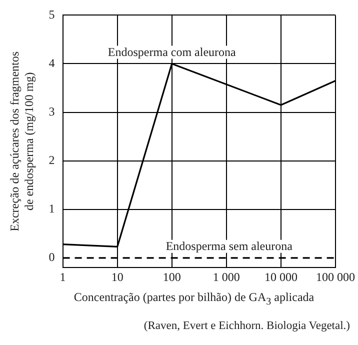  Describe the element at coordinates (226, 277) in the screenshot. I see `x-tick-label: 1 000` at that location.